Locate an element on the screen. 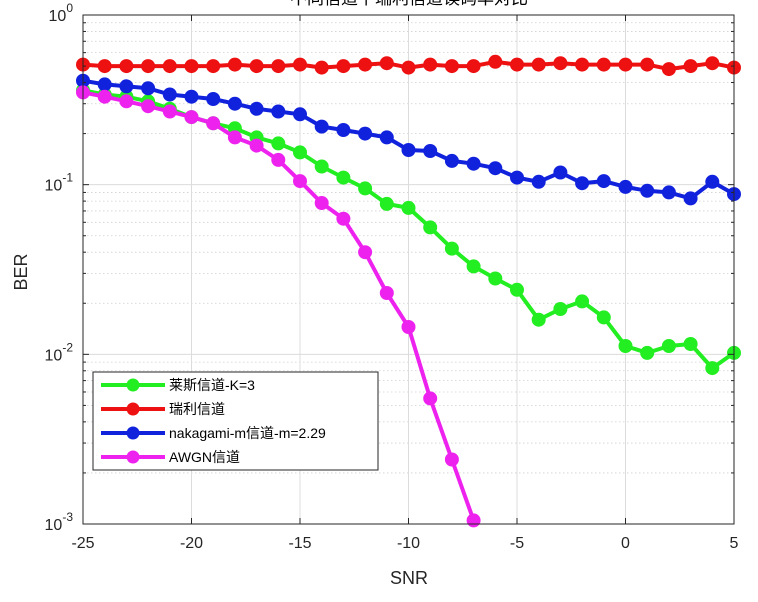 The height and width of the screenshot is (602, 758). y-tick-exponent: -3 is located at coordinates (67, 517).